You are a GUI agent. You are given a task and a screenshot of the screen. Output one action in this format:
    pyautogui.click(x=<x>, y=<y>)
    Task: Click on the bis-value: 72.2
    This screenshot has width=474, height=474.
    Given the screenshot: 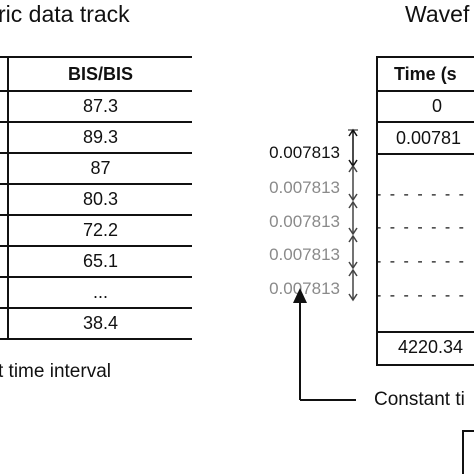 What is the action you would take?
    pyautogui.click(x=99, y=230)
    